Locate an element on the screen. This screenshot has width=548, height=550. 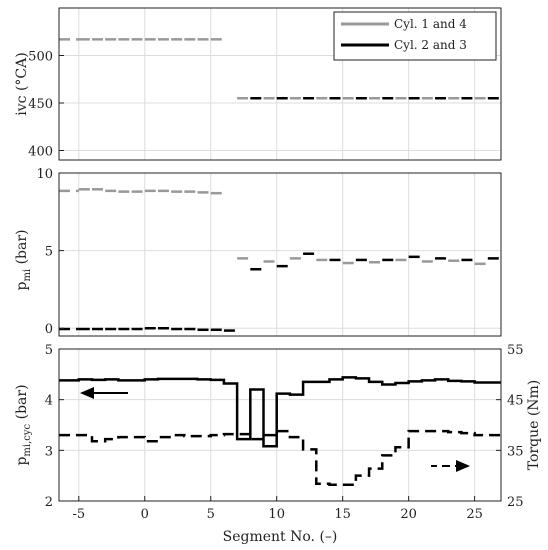
ytick-label-right: 55 is located at coordinates (515, 350).